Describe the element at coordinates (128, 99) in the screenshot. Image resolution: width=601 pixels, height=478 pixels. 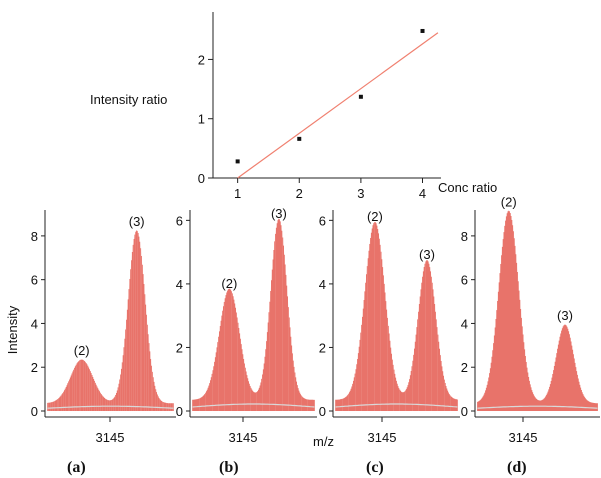
I see `inset-y-axis-label: Intensity ratio` at that location.